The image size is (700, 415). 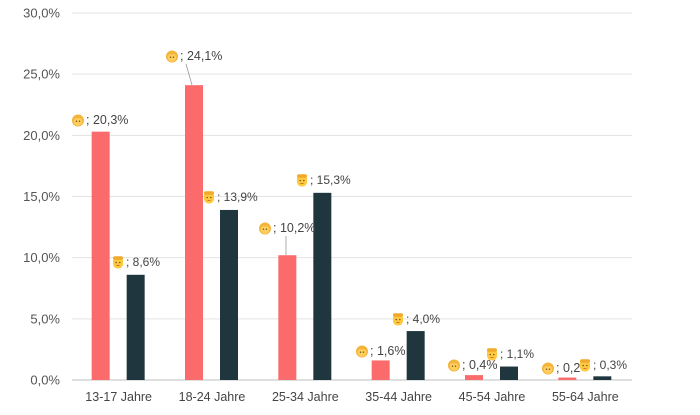 What do you see at coordinates (398, 397) in the screenshot?
I see `x-tick-label: 35-44 Jahre` at bounding box center [398, 397].